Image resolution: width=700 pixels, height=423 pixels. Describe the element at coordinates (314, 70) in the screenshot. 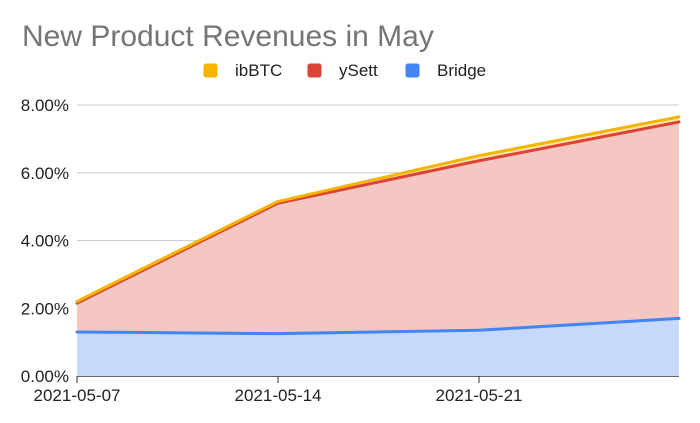

I see `legend-swatch-ysett` at that location.